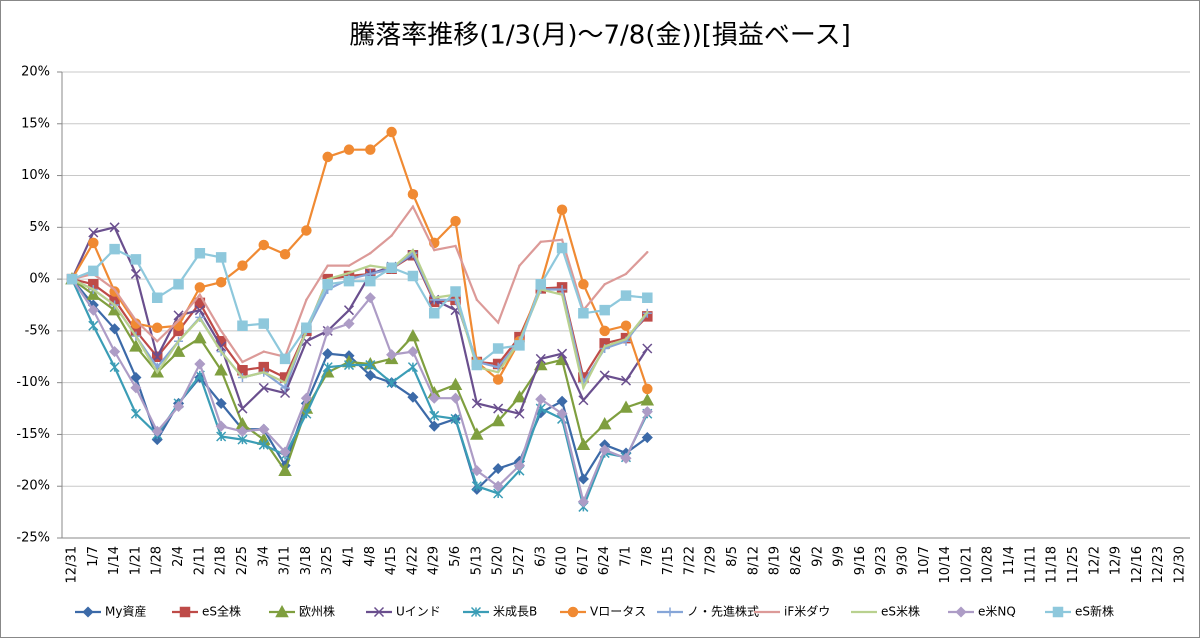  Describe the element at coordinates (1116, 560) in the screenshot. I see `x-tick-label: 12/9` at that location.